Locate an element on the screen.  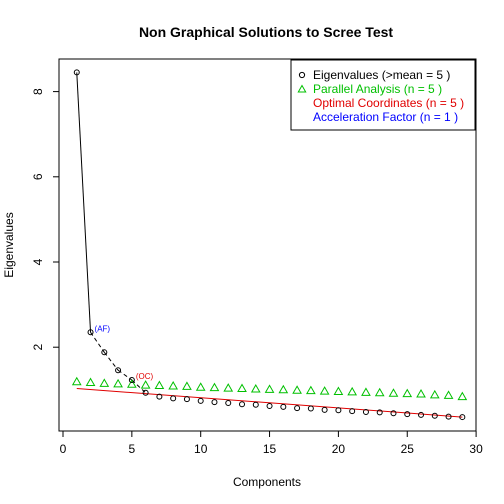
optimal-coordinates-line is located at coordinates (269, 403).